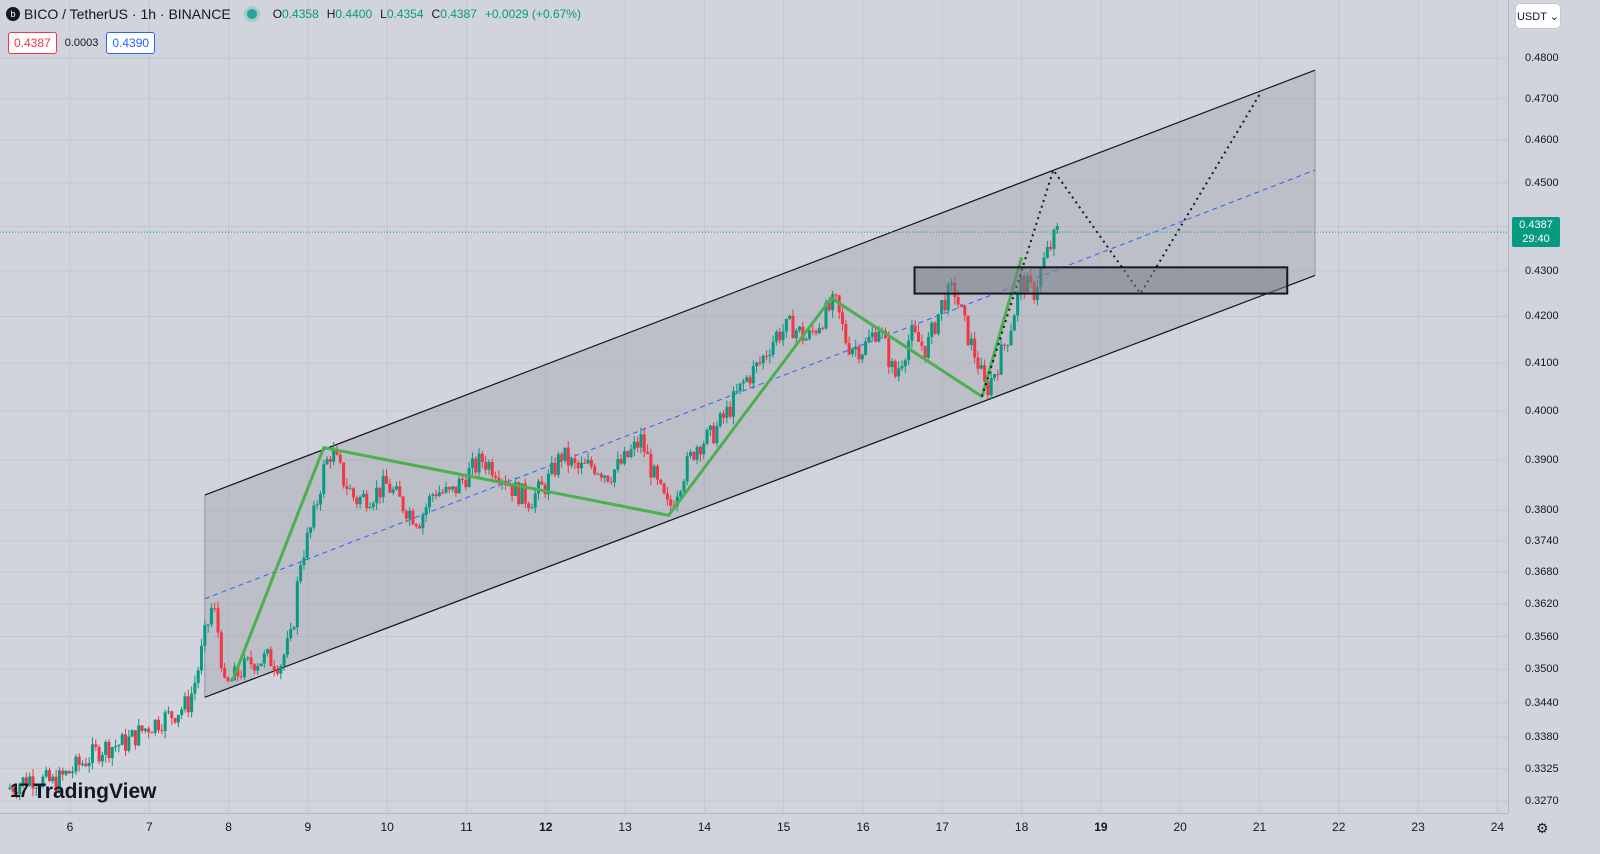 This screenshot has width=1600, height=854. I want to click on price-tick-label: 0.4100, so click(1542, 363).